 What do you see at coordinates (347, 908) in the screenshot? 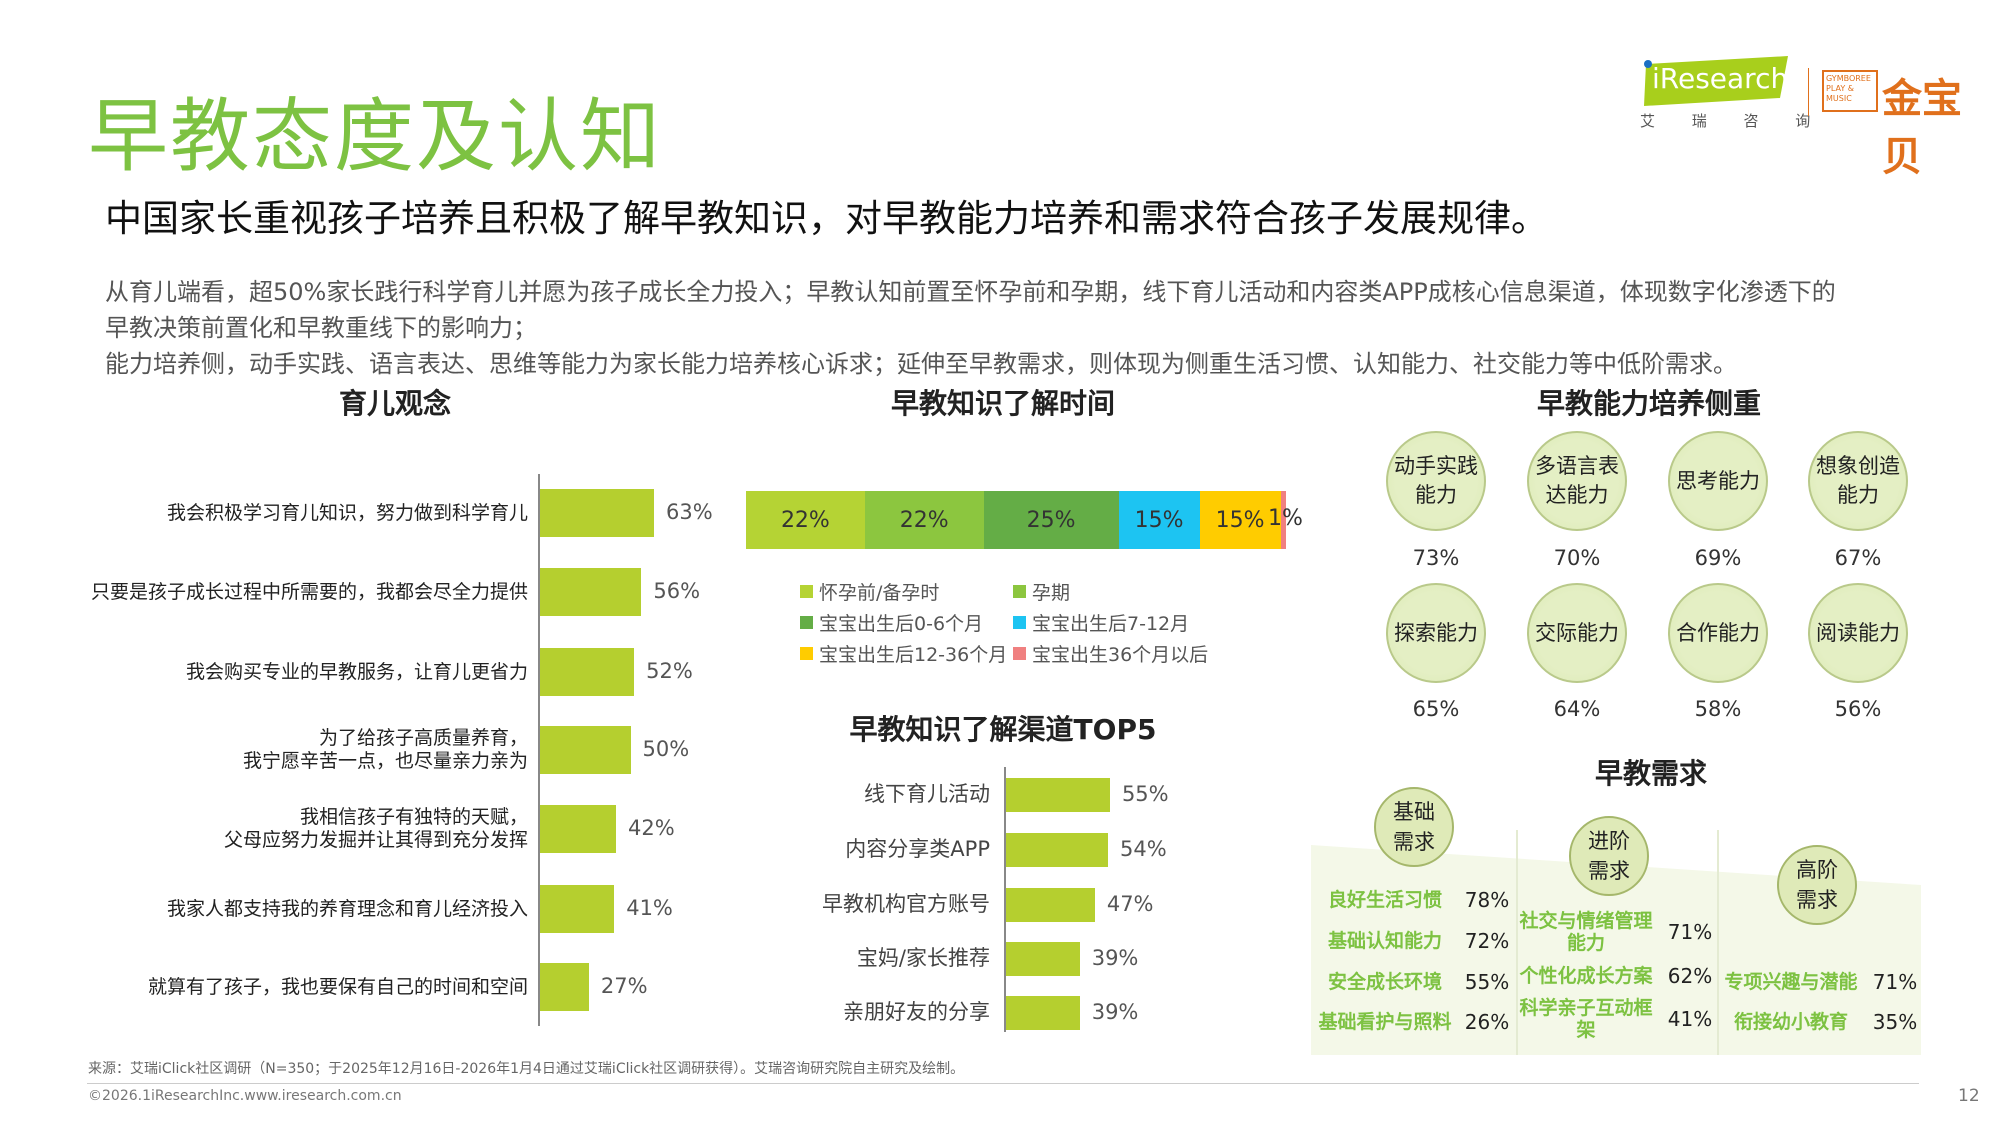
I see `bar-label: 我家人都支持我的养育理念和育儿经济投入` at bounding box center [347, 908].